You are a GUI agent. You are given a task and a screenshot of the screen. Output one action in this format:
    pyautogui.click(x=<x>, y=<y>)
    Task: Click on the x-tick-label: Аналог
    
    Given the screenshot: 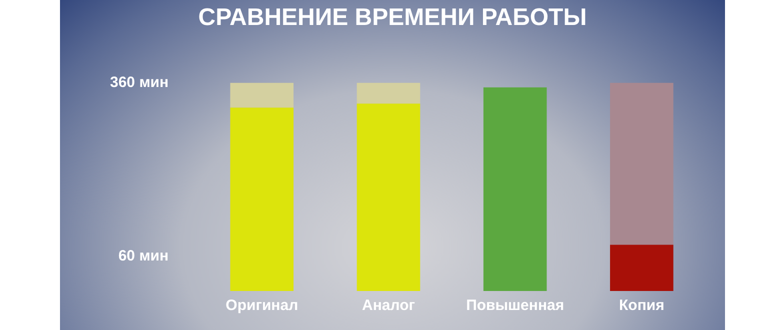 What is the action you would take?
    pyautogui.click(x=388, y=305)
    